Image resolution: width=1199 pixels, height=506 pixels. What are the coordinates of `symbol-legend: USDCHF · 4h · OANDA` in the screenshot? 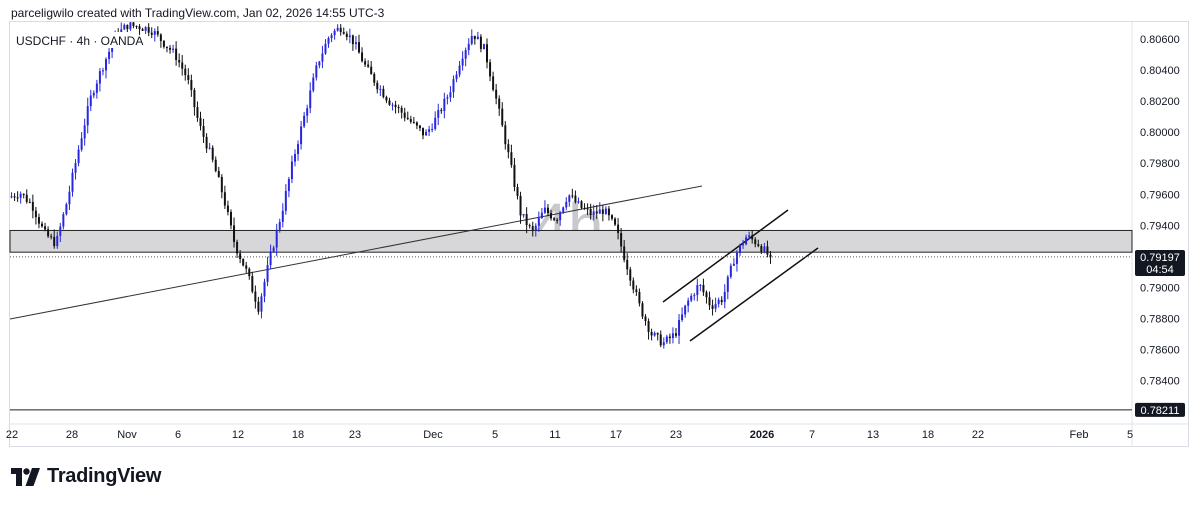 It's located at (79, 41).